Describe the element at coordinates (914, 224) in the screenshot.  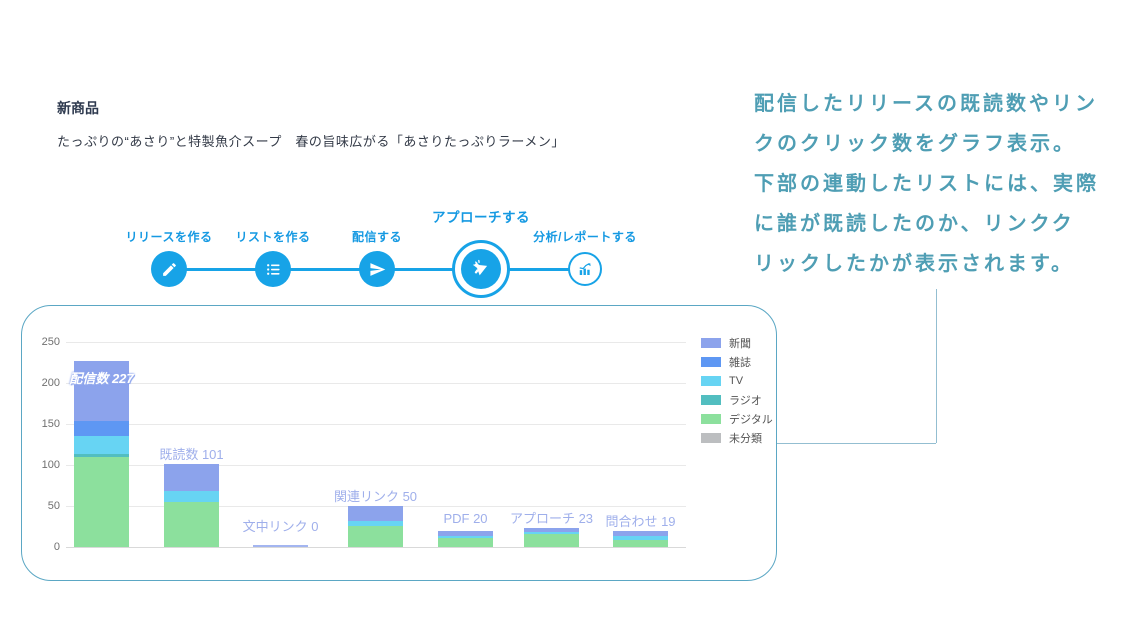
I see `description-line: に誰が既読したのか、リンクク` at that location.